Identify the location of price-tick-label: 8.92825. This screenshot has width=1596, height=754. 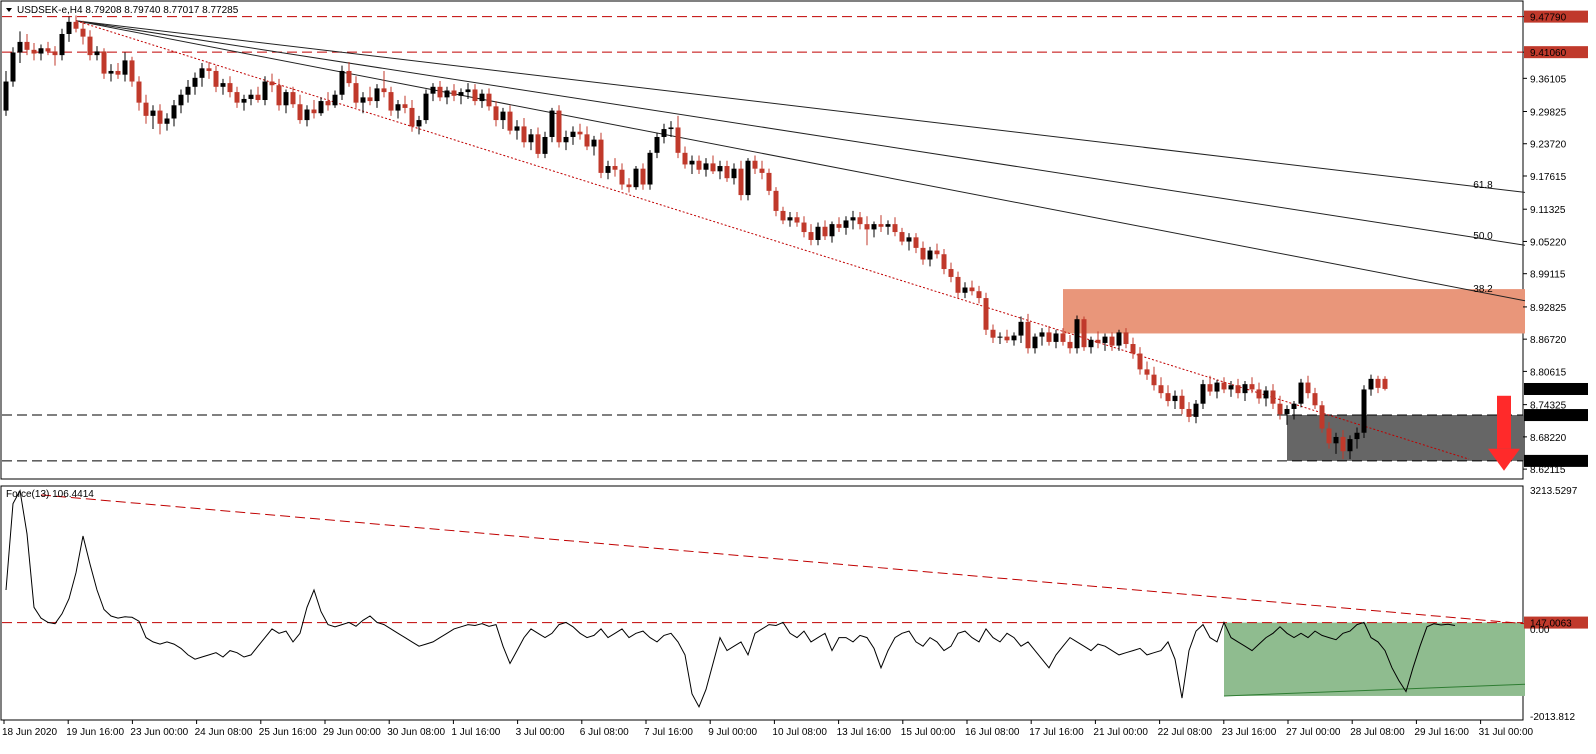
(1548, 308).